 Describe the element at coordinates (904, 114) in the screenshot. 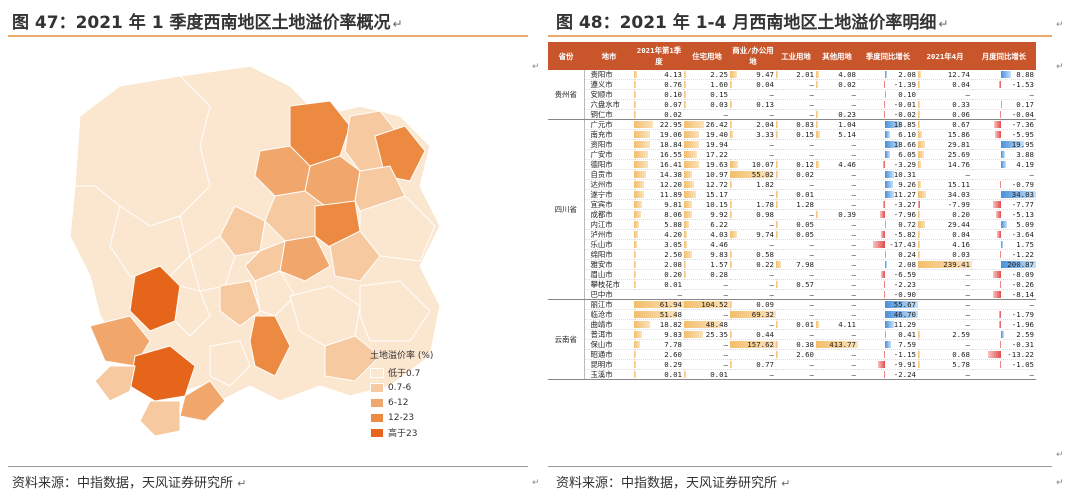

I see `cell-value: -0.02` at that location.